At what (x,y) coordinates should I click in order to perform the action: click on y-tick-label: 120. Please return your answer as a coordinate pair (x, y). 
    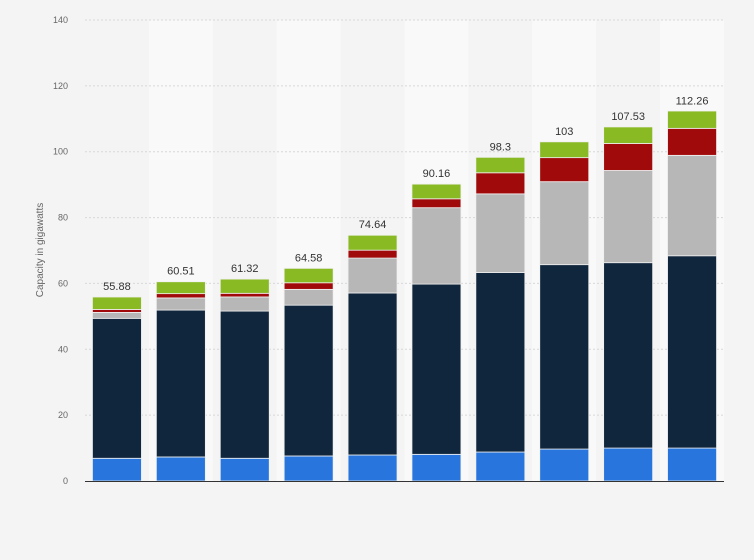
    Looking at the image, I should click on (60, 86).